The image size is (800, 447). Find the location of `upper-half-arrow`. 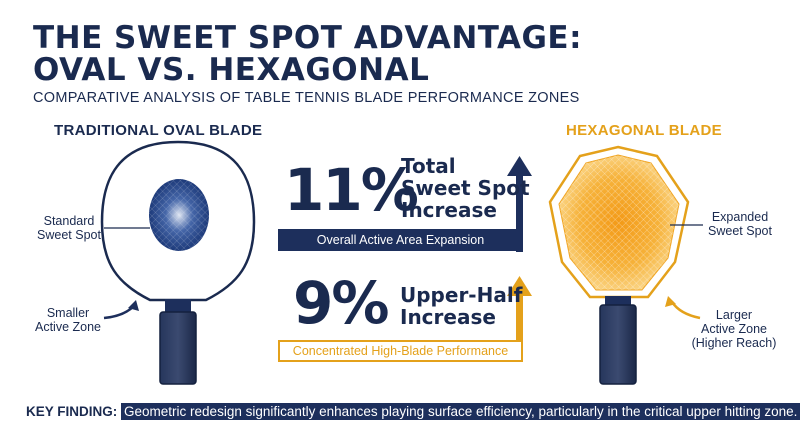

upper-half-arrow is located at coordinates (519, 319).